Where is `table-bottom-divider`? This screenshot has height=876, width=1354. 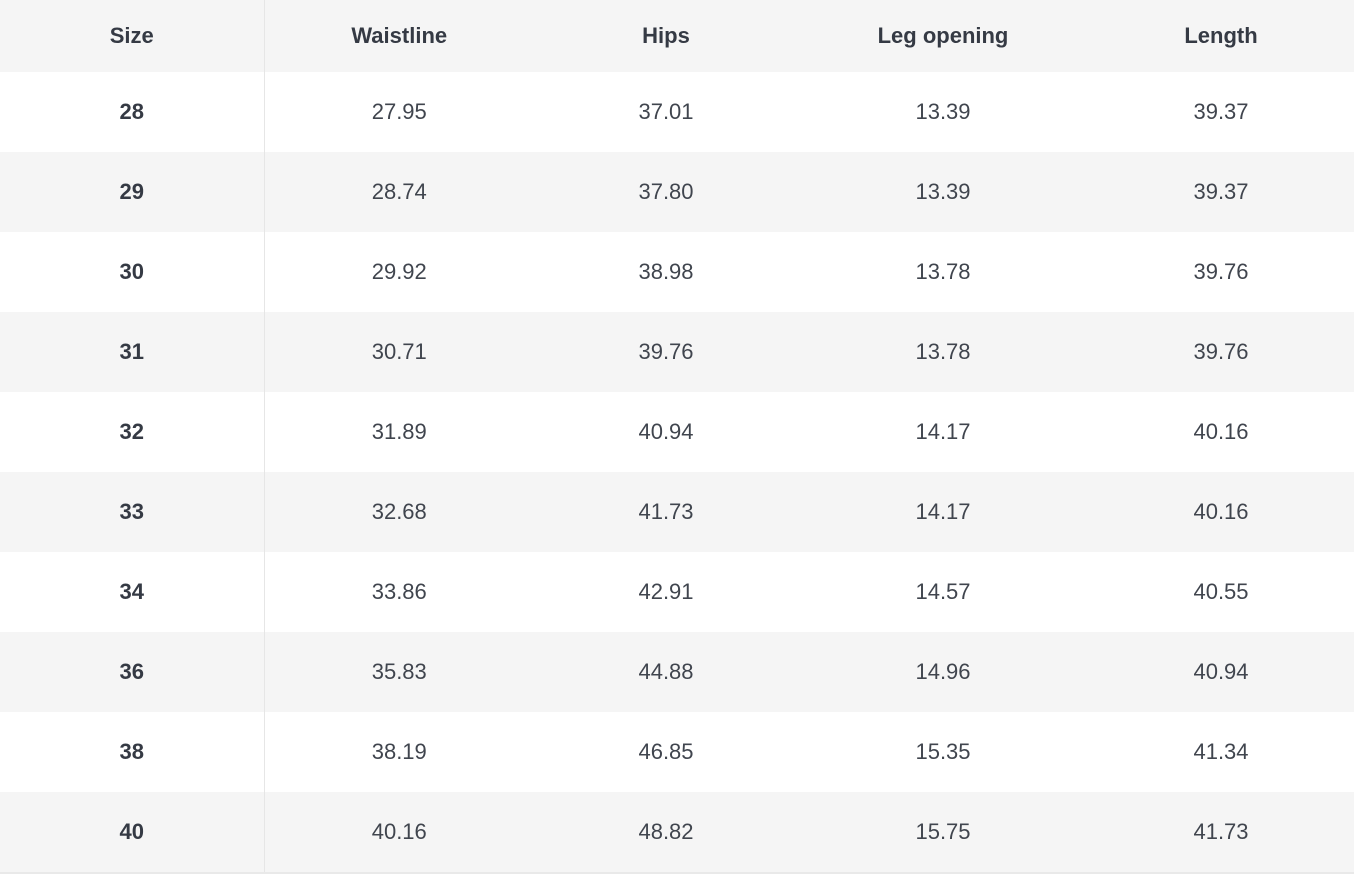 table-bottom-divider is located at coordinates (677, 873).